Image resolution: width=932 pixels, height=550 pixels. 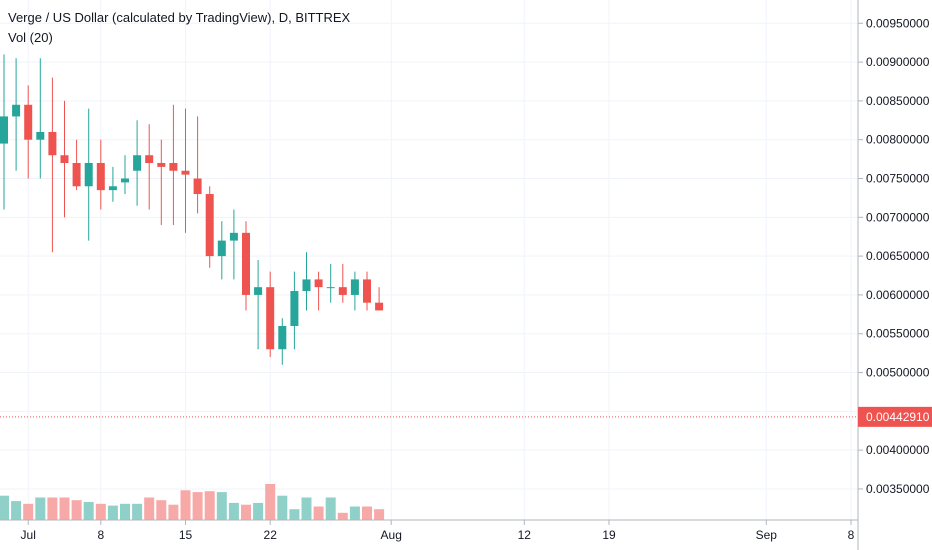 What do you see at coordinates (30, 37) in the screenshot?
I see `volume-indicator-label: Vol (20)` at bounding box center [30, 37].